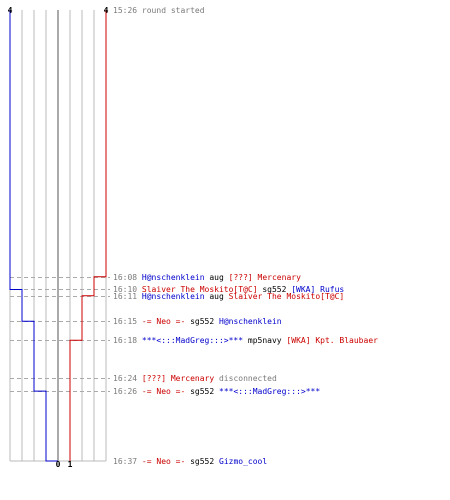  Describe the element at coordinates (58, 464) in the screenshot. I see `blue-end-score: 0` at that location.